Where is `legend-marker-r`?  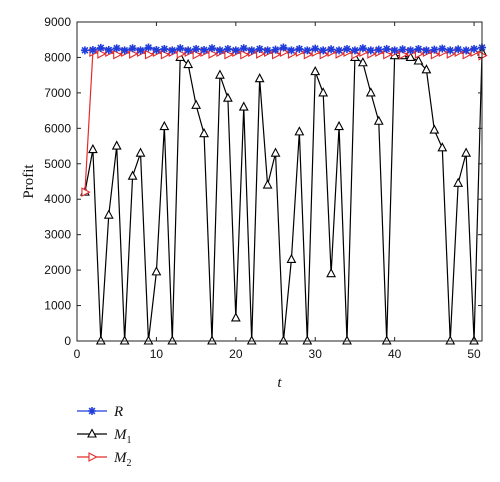
legend-marker-r is located at coordinates (92, 411).